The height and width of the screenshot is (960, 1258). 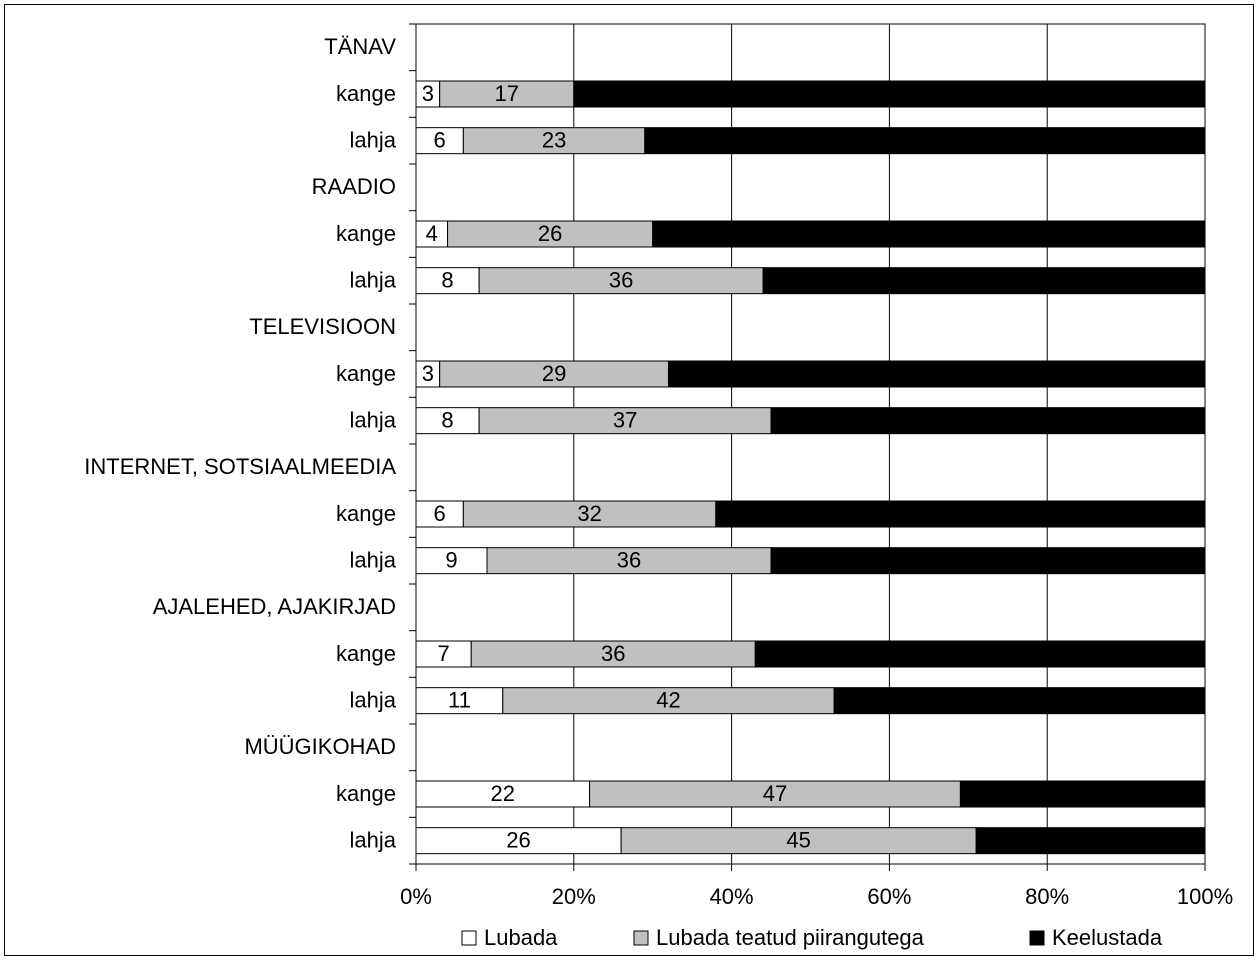 I want to click on data-label: 70, so click(x=929, y=233).